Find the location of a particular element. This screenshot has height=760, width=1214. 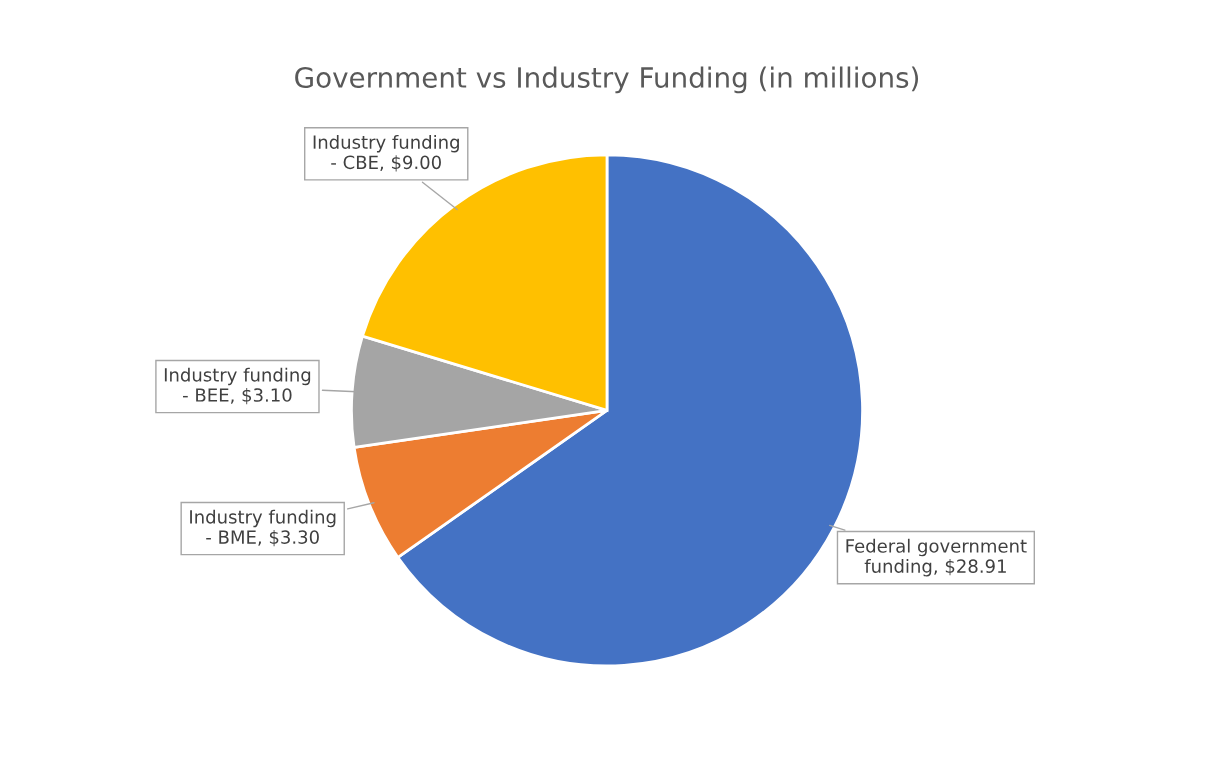

slice-label: Industry funding - BME, $3.30 is located at coordinates (263, 528).